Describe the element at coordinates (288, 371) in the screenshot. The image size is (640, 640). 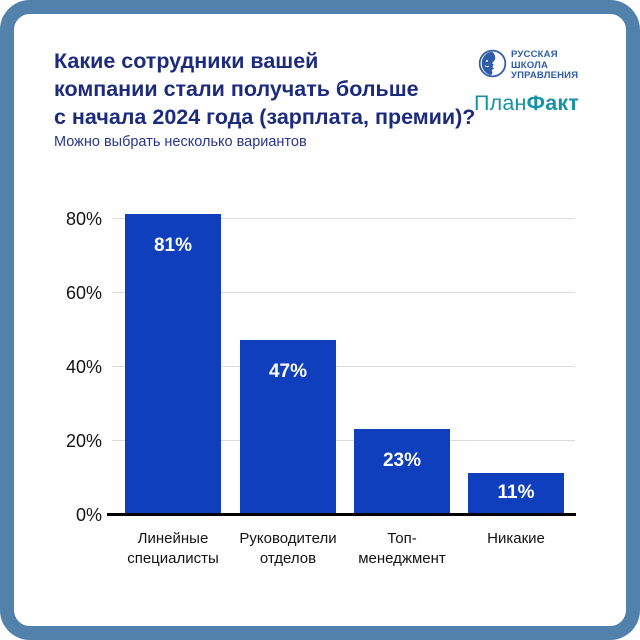
I see `bar-value-label: 47%` at that location.